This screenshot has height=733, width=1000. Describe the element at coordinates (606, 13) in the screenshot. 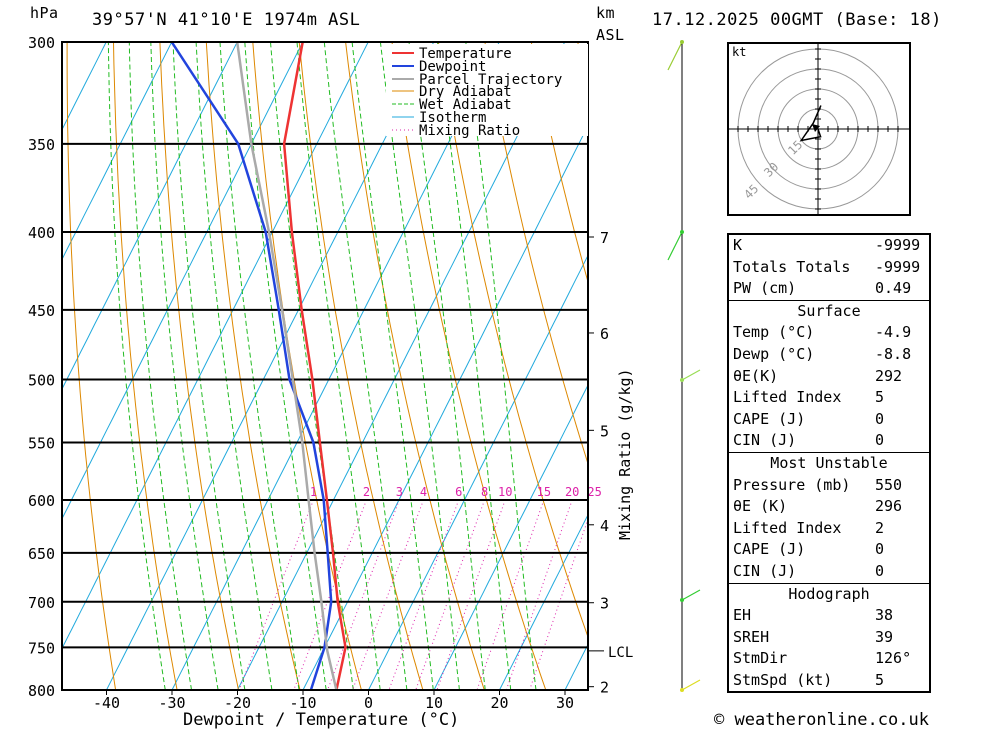

I see `km-unit-label: km` at that location.